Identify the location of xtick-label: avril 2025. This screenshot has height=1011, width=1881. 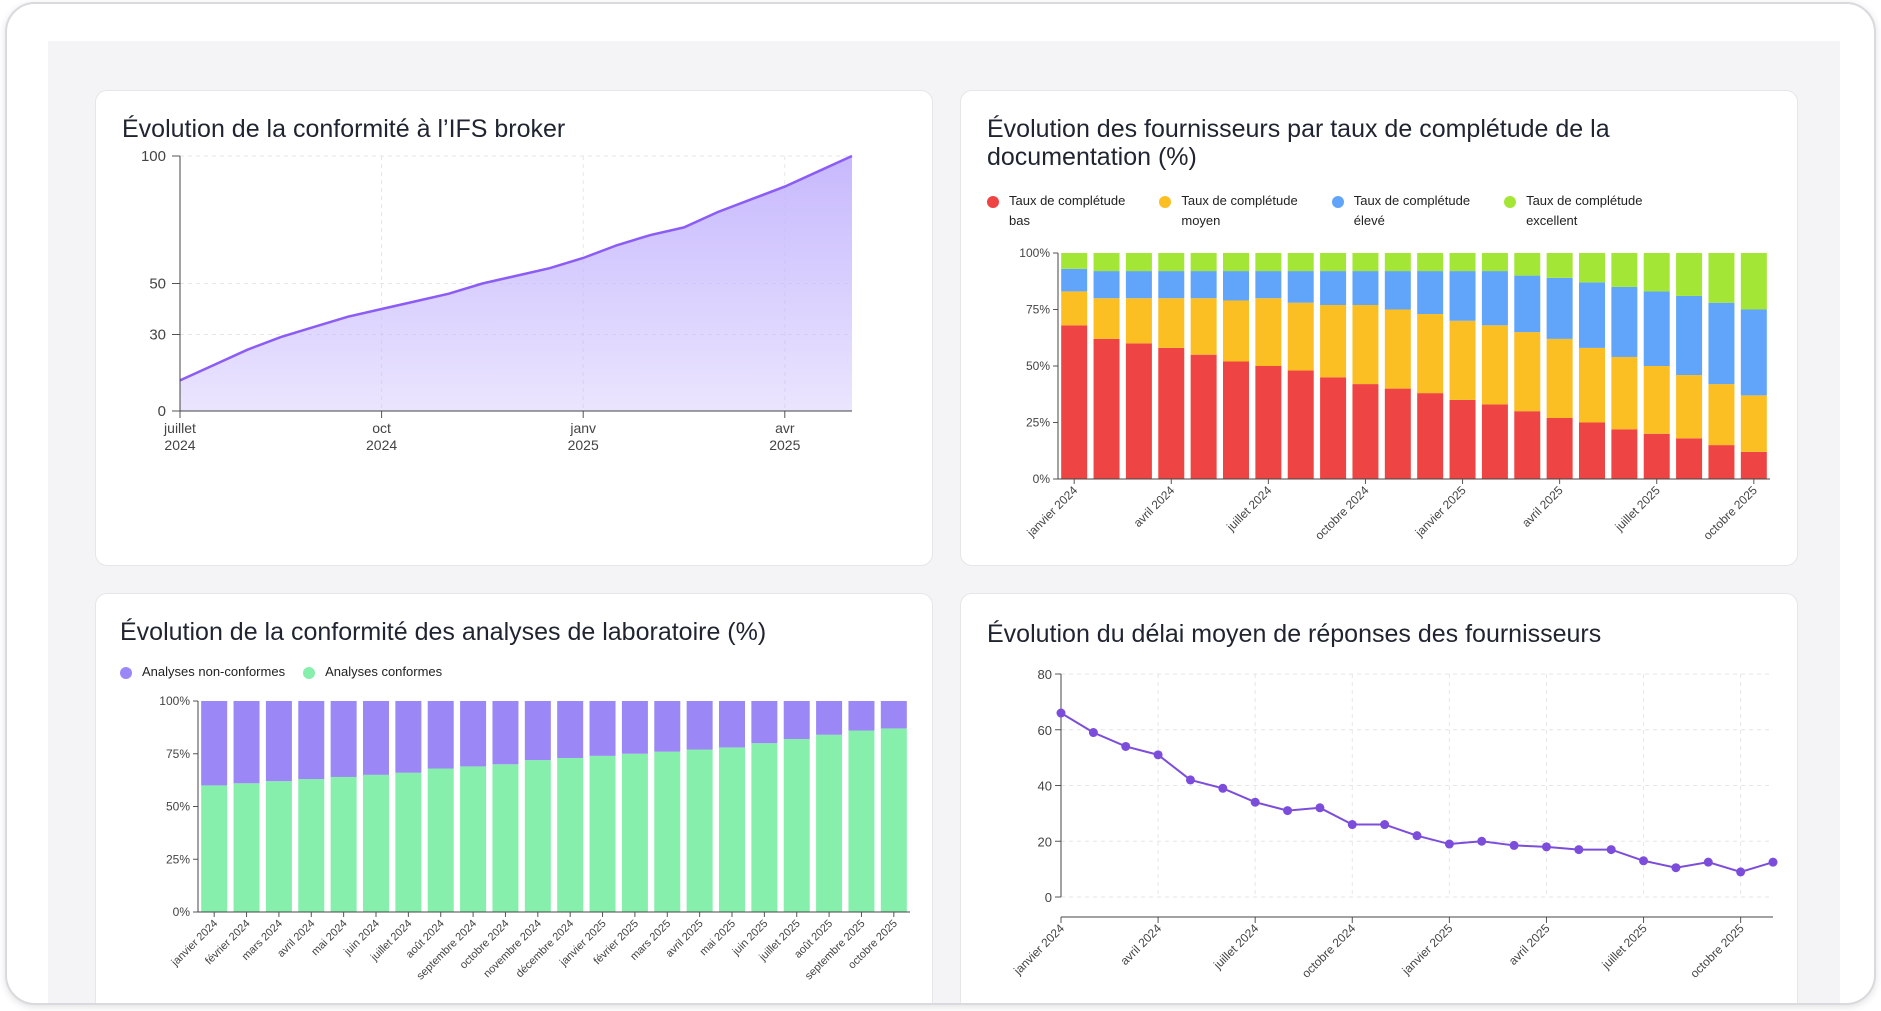
(1542, 506).